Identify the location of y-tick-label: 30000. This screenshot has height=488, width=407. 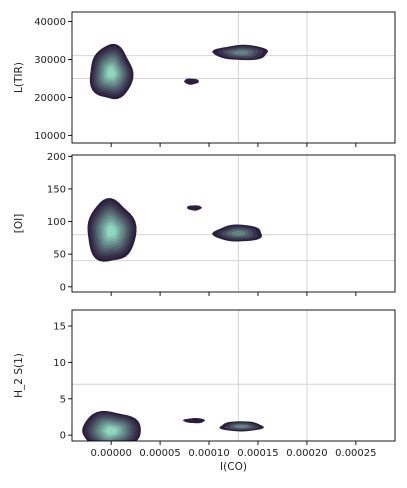
(50, 60).